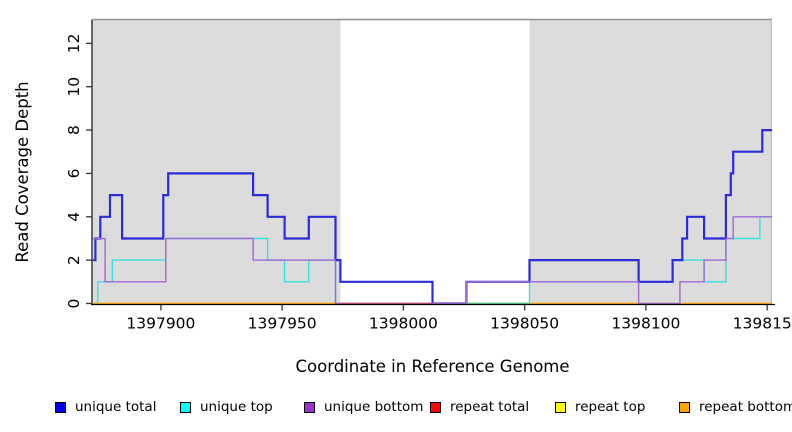 This screenshot has width=792, height=432. What do you see at coordinates (490, 407) in the screenshot?
I see `legend-label: repeat total` at bounding box center [490, 407].